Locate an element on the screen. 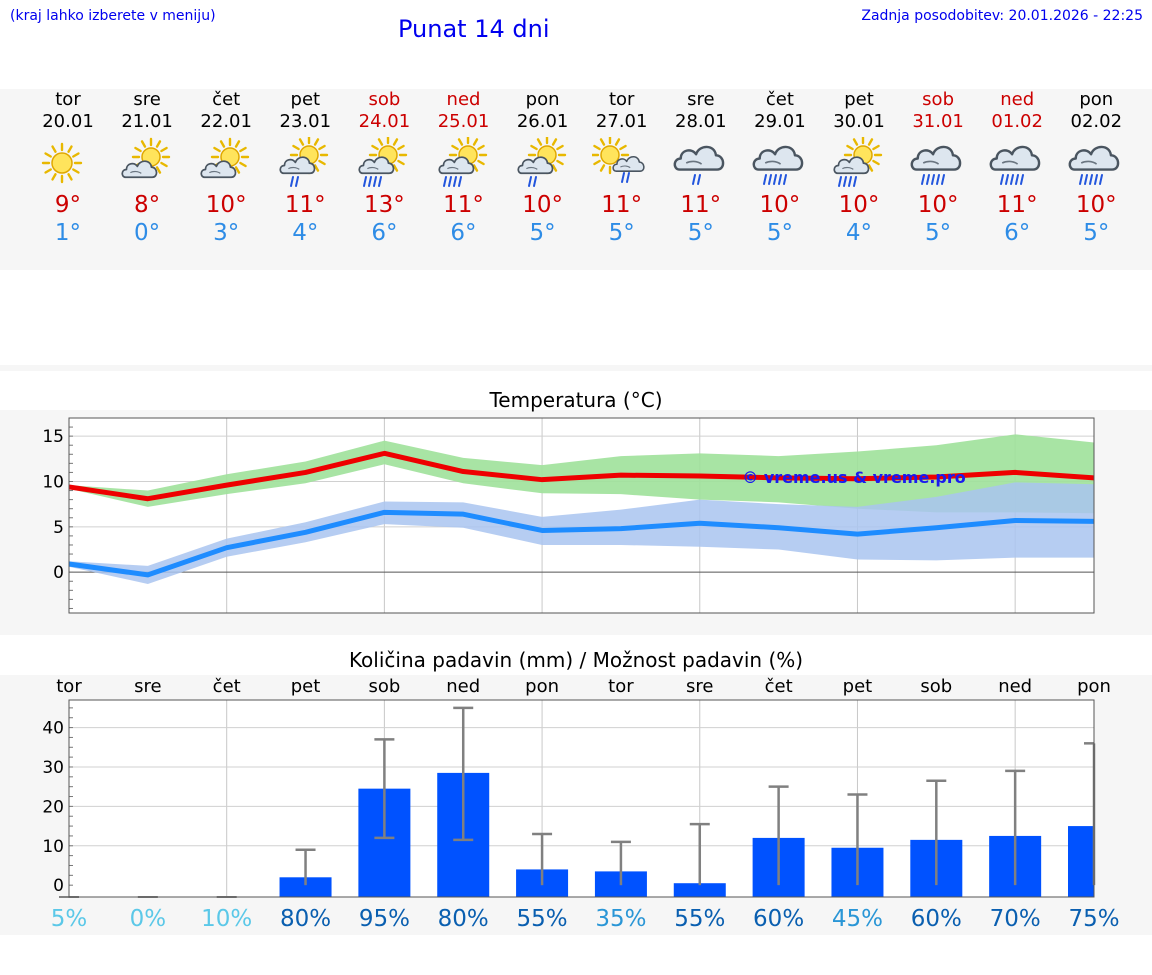  max-temp: 13° is located at coordinates (384, 205).